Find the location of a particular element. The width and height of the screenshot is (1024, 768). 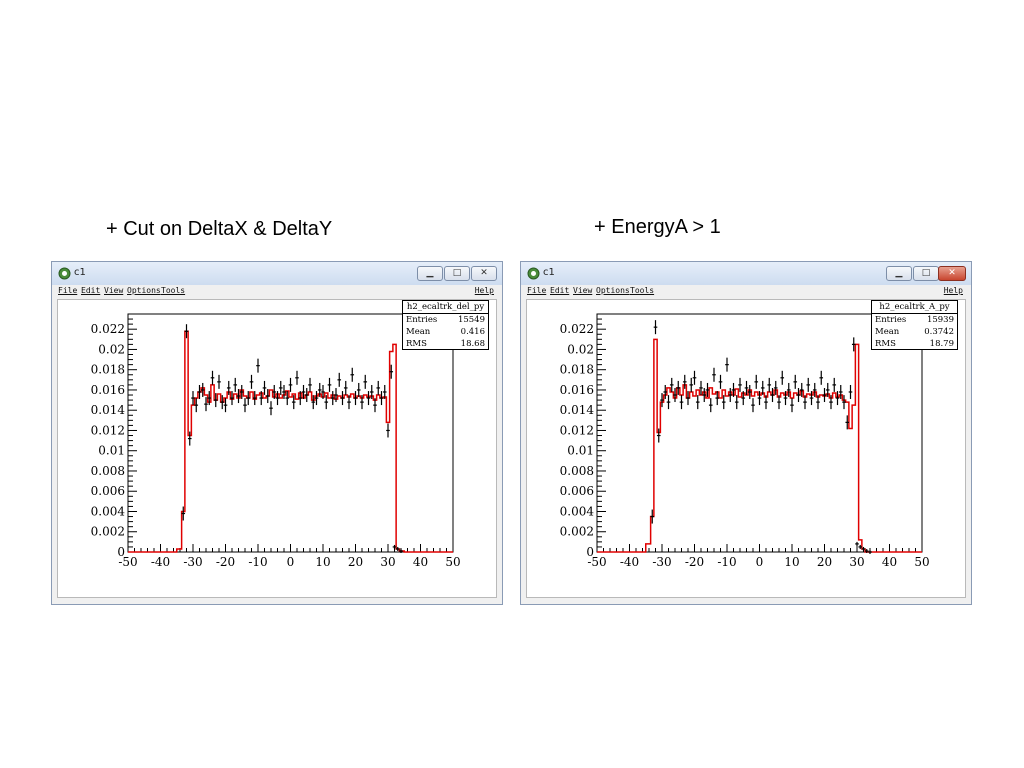

stats-name: h2_ecaltrk_del_py is located at coordinates (445, 307).